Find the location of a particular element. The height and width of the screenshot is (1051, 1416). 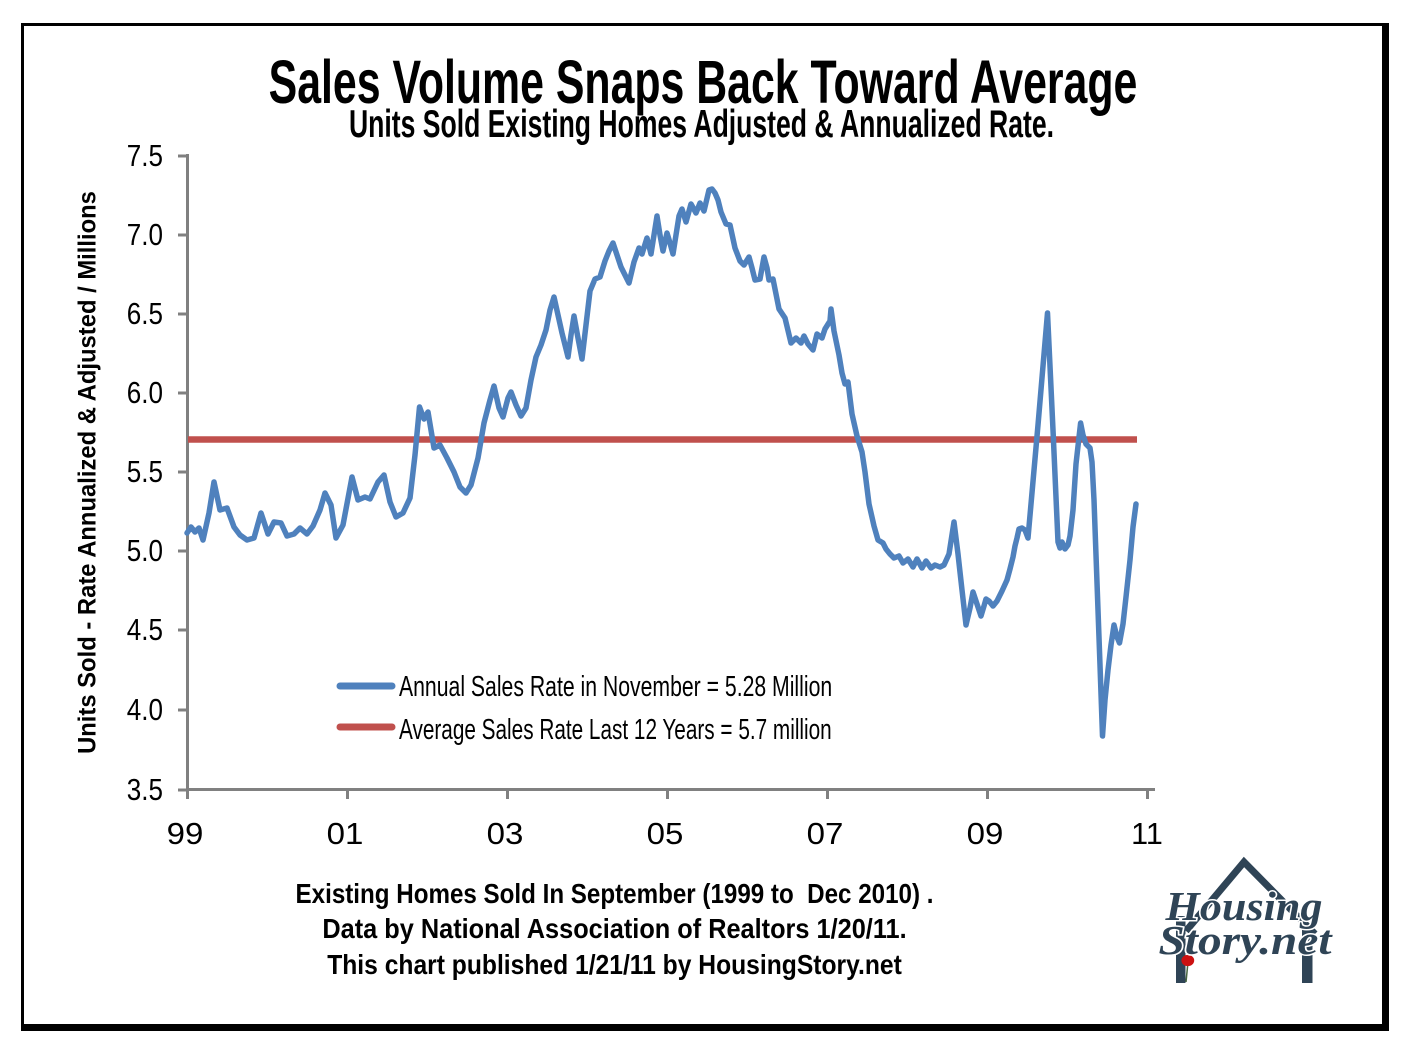

svg-text: Story.net is located at coordinates (1246, 940).